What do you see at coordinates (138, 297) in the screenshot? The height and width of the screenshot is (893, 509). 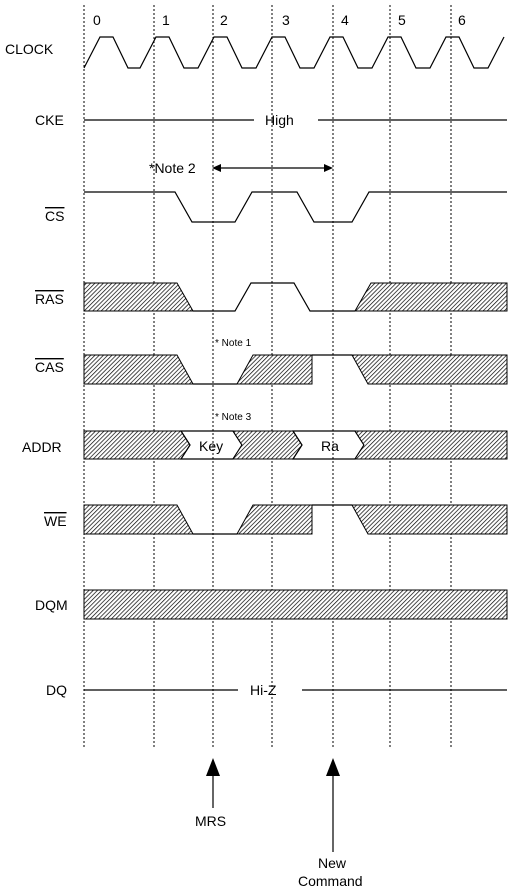 I see `ras-hatch-left` at bounding box center [138, 297].